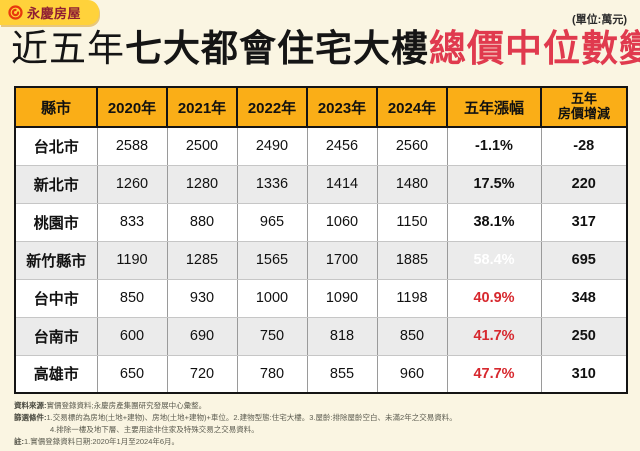  I want to click on value-cell: 1565, so click(272, 260).